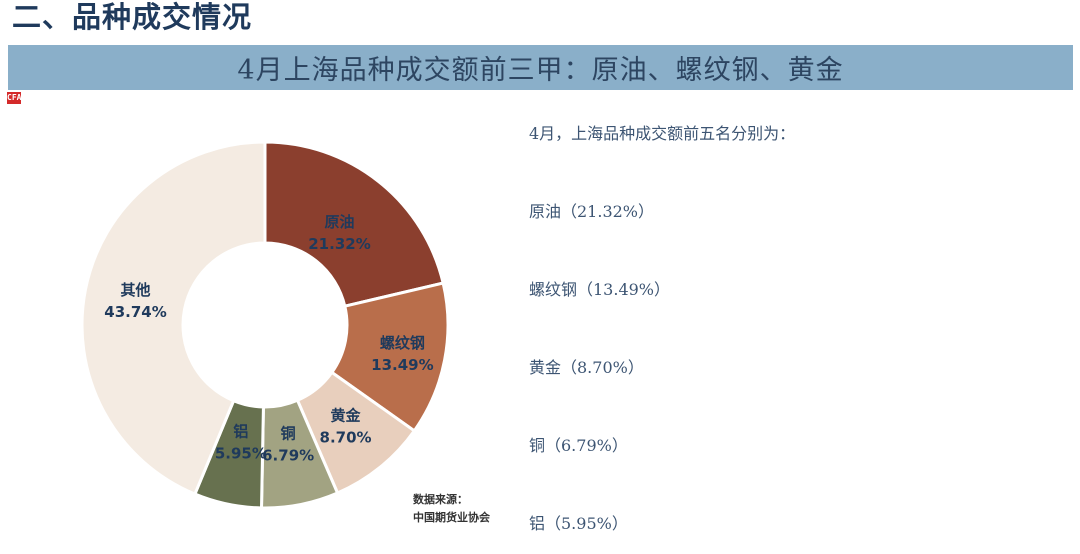  Describe the element at coordinates (14, 98) in the screenshot. I see `cfa-logo-icon: CFA` at that location.